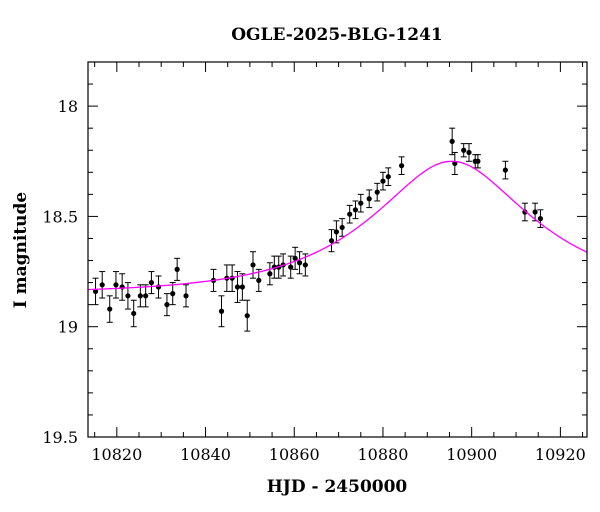 This screenshot has width=600, height=512. Describe the element at coordinates (383, 454) in the screenshot. I see `x-tick-label: 10880` at that location.